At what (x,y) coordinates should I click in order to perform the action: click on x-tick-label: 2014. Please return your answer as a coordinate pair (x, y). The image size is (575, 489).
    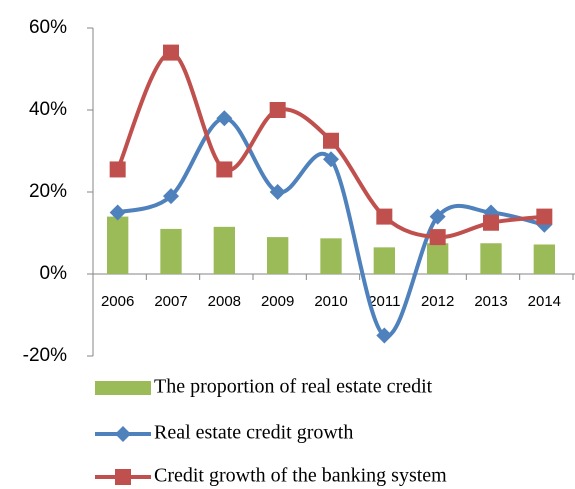
    Looking at the image, I should click on (544, 301).